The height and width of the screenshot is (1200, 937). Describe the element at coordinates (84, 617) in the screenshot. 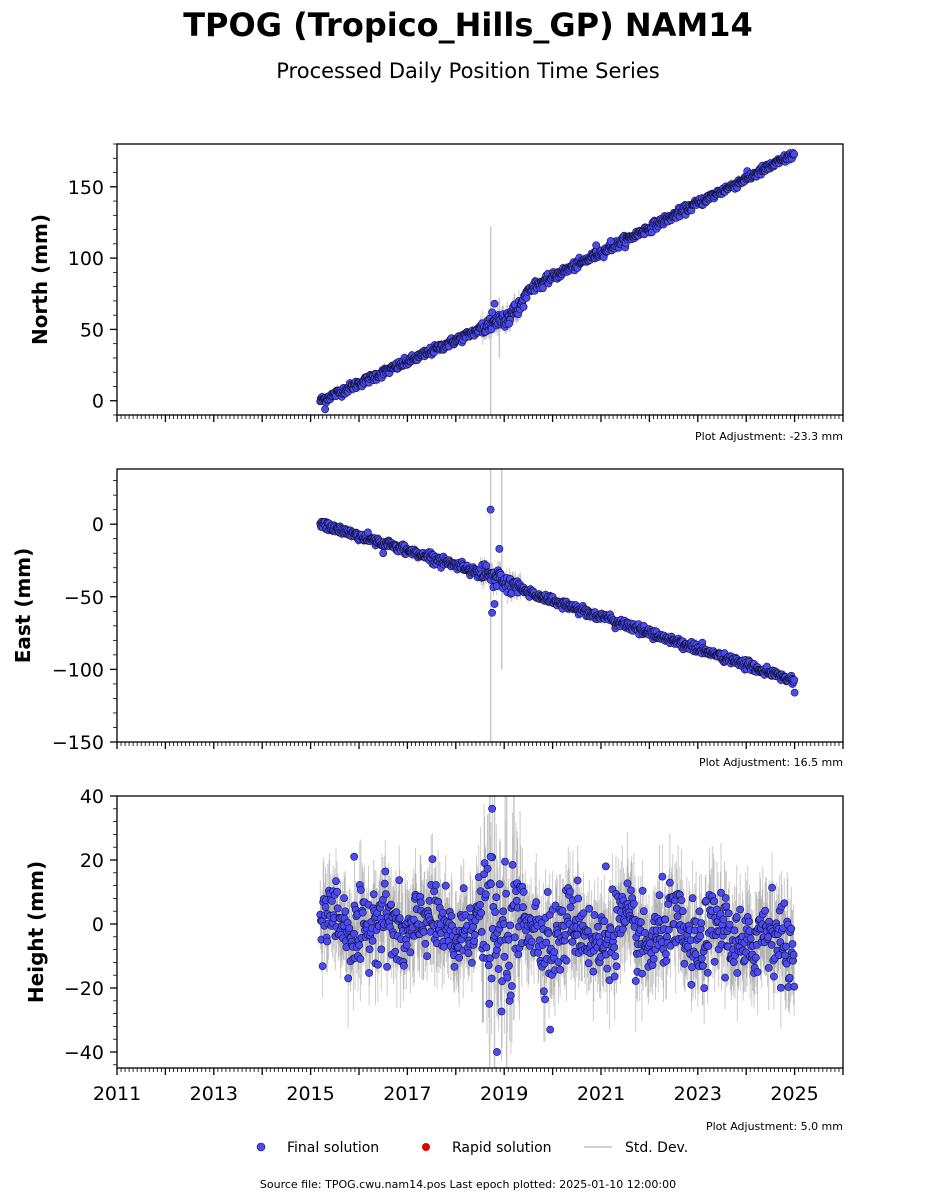

I see `y-ticks: −150 −100 −50 0` at that location.